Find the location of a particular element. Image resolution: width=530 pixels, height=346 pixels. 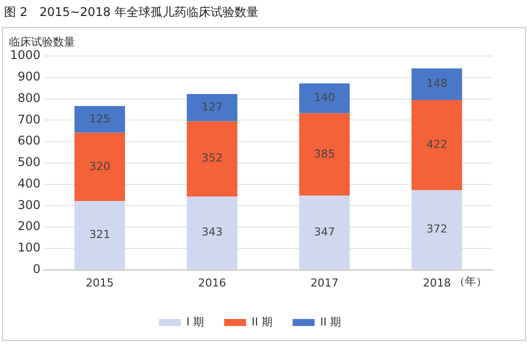

y-tick-label: 100 is located at coordinates (29, 247).